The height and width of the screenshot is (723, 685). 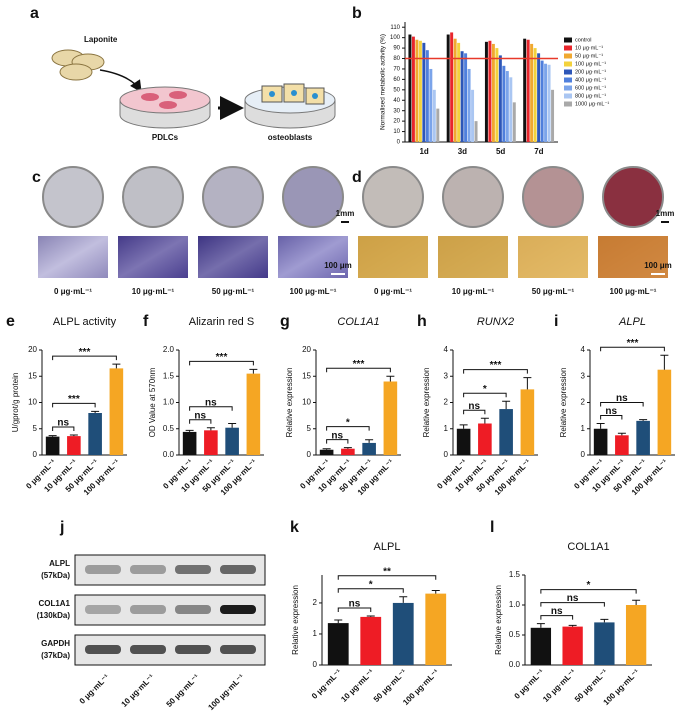 I want to click on scale-label: 100 μm, so click(x=338, y=265).